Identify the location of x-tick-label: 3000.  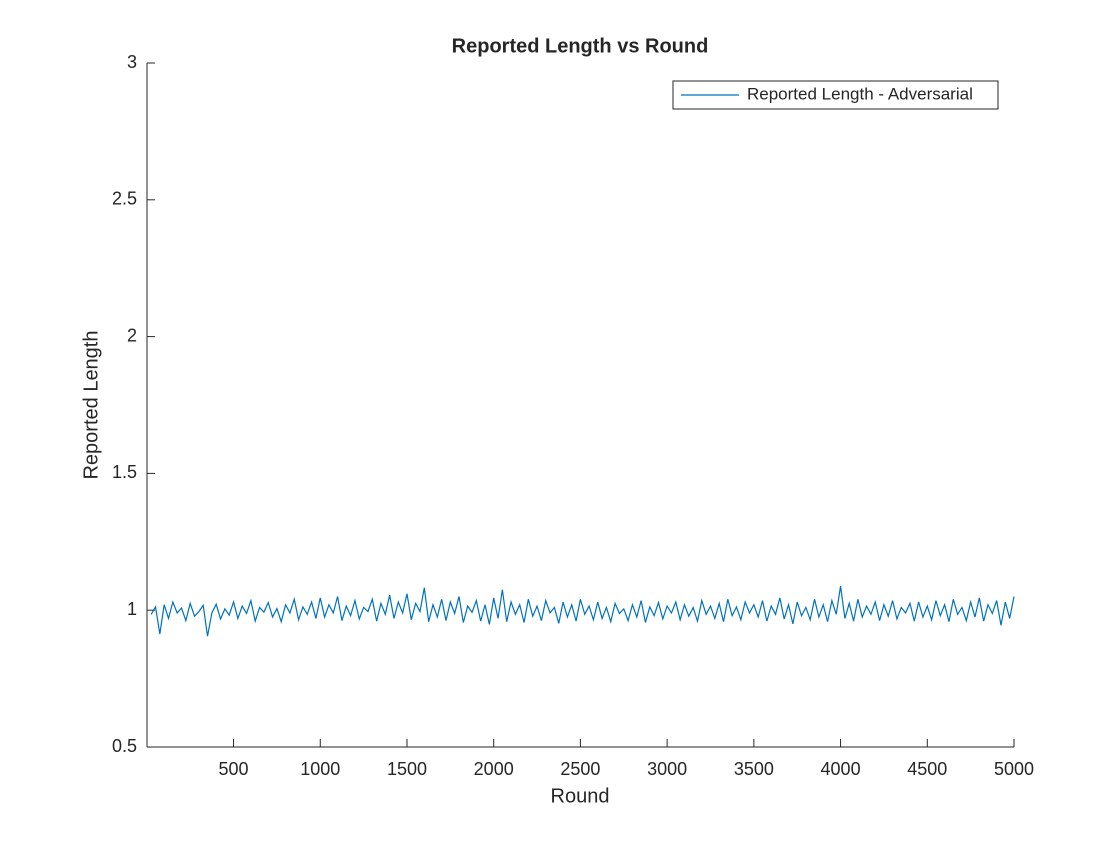
(667, 769).